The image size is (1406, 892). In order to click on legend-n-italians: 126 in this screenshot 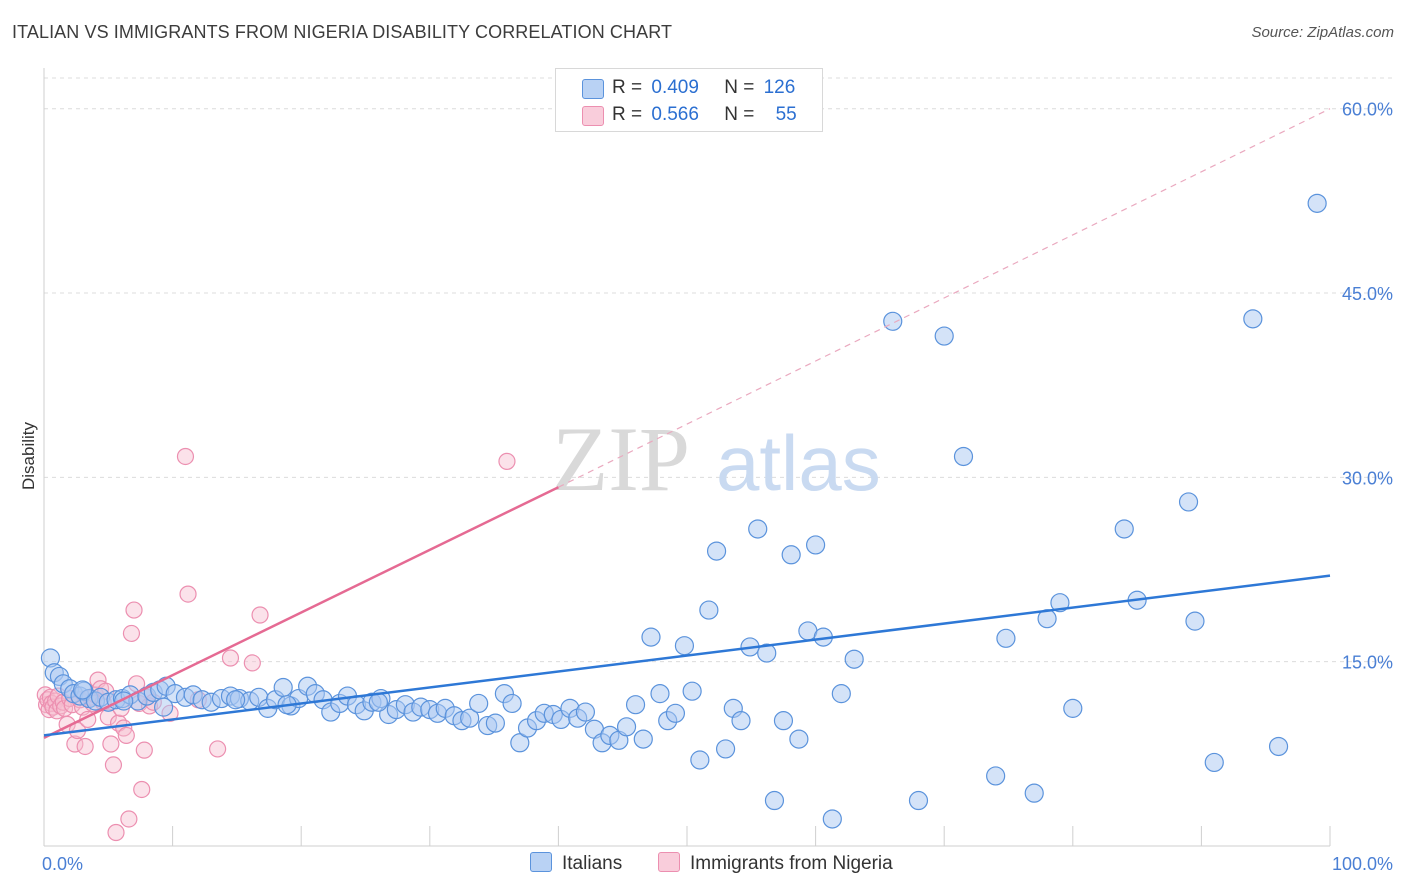, I will do `click(779, 87)`.